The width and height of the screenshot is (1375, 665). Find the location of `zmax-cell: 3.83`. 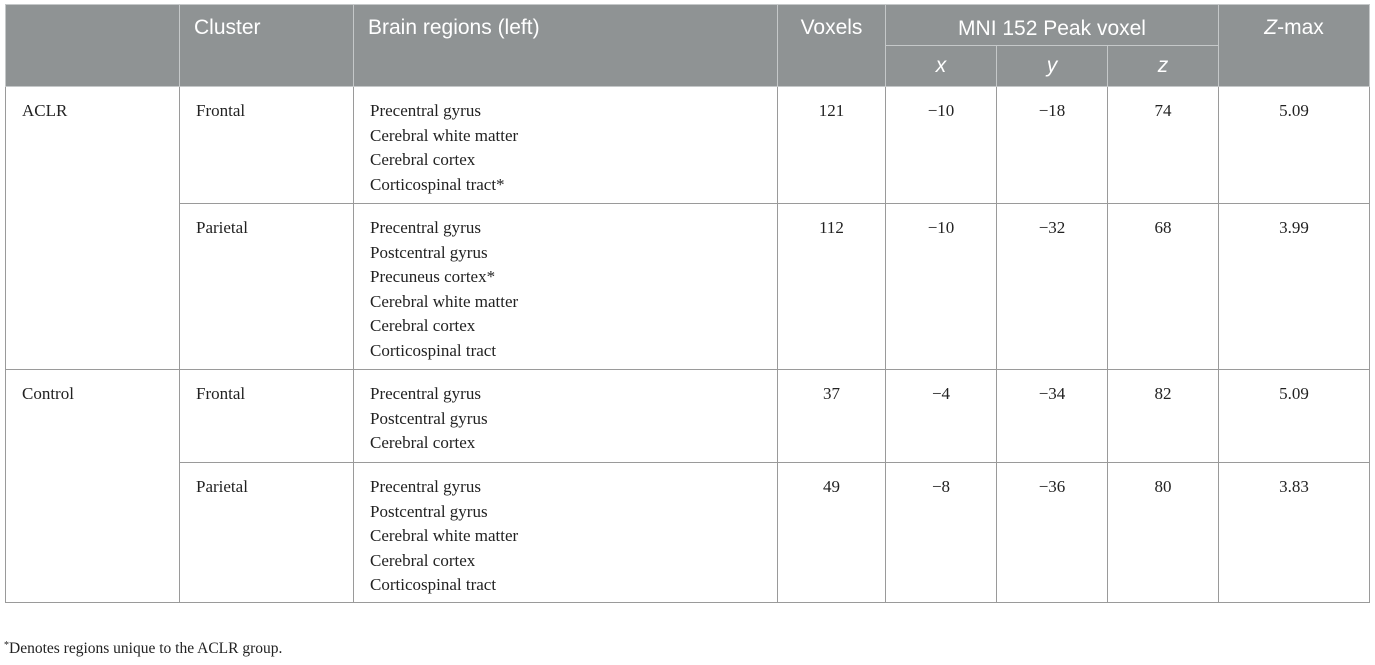

zmax-cell: 3.83 is located at coordinates (1294, 532).